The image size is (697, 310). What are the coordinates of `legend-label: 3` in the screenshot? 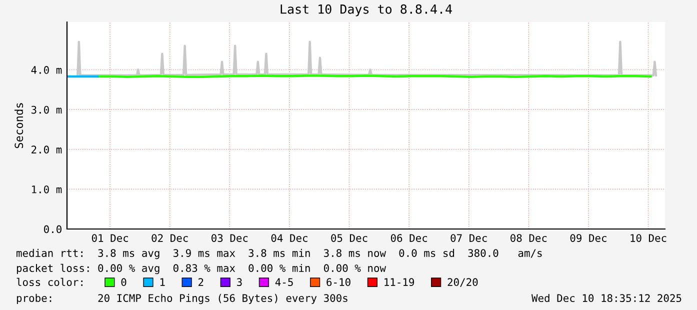 It's located at (239, 282).